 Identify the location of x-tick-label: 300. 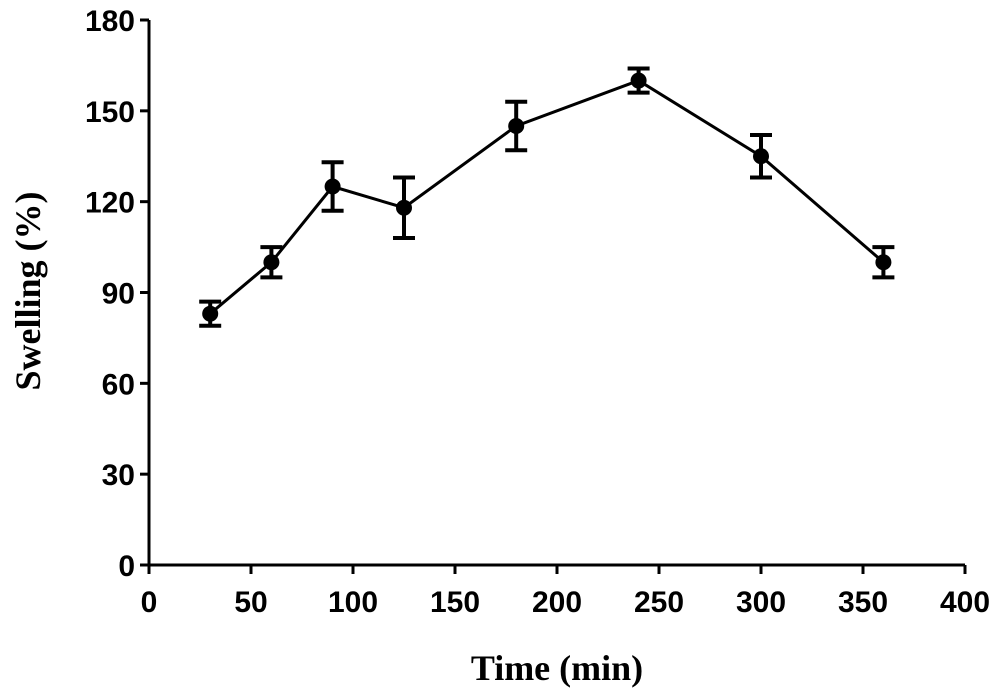
(761, 602).